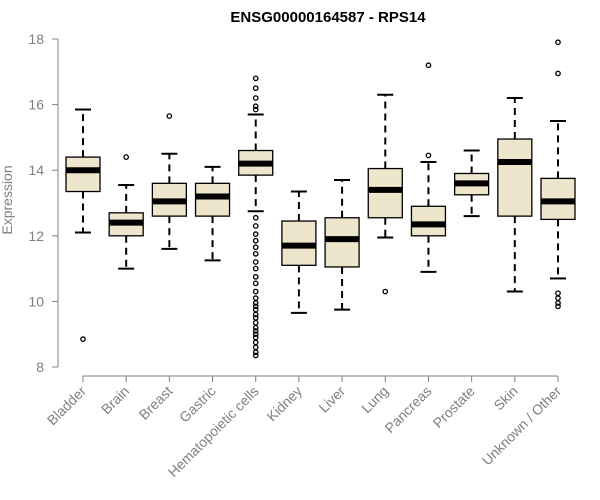 The image size is (600, 500). What do you see at coordinates (505, 398) in the screenshot?
I see `x-tick-label: Skin` at bounding box center [505, 398].